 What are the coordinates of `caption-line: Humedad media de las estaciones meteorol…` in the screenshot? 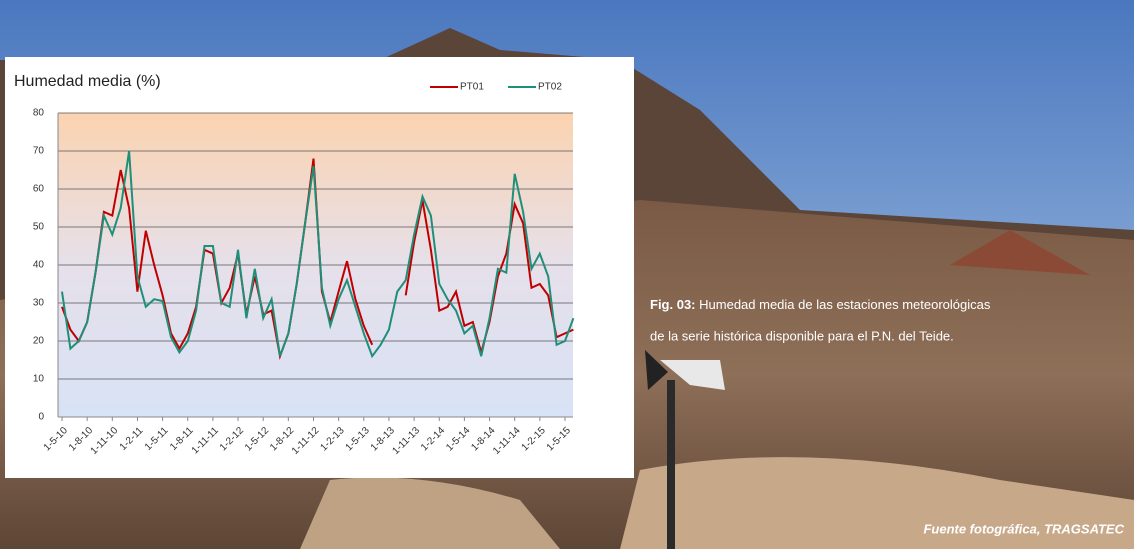 It's located at (845, 304).